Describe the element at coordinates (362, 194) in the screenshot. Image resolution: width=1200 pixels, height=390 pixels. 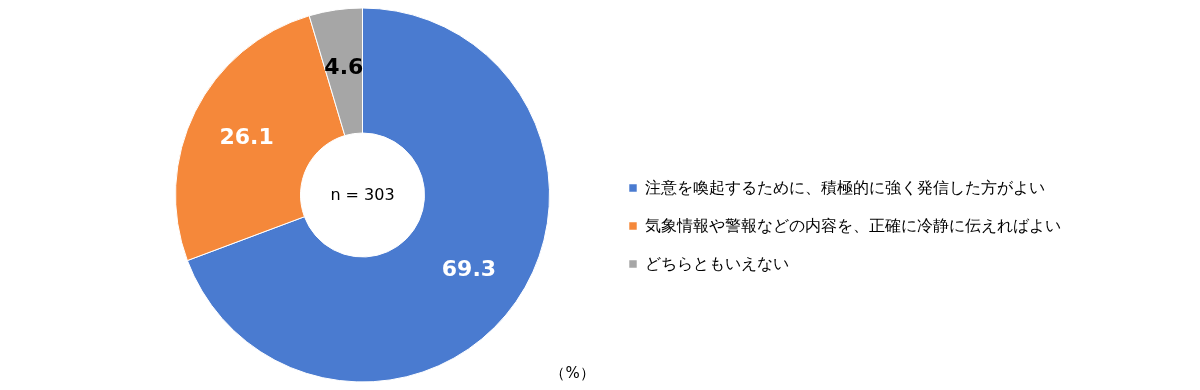
I see `text: n = 303` at that location.